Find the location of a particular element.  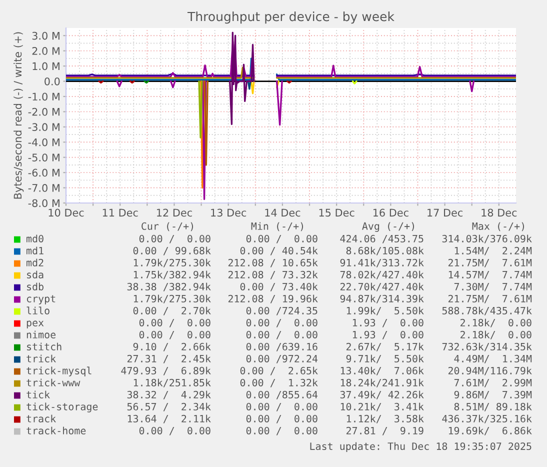

text: 1.75k/382.94k is located at coordinates (172, 275).